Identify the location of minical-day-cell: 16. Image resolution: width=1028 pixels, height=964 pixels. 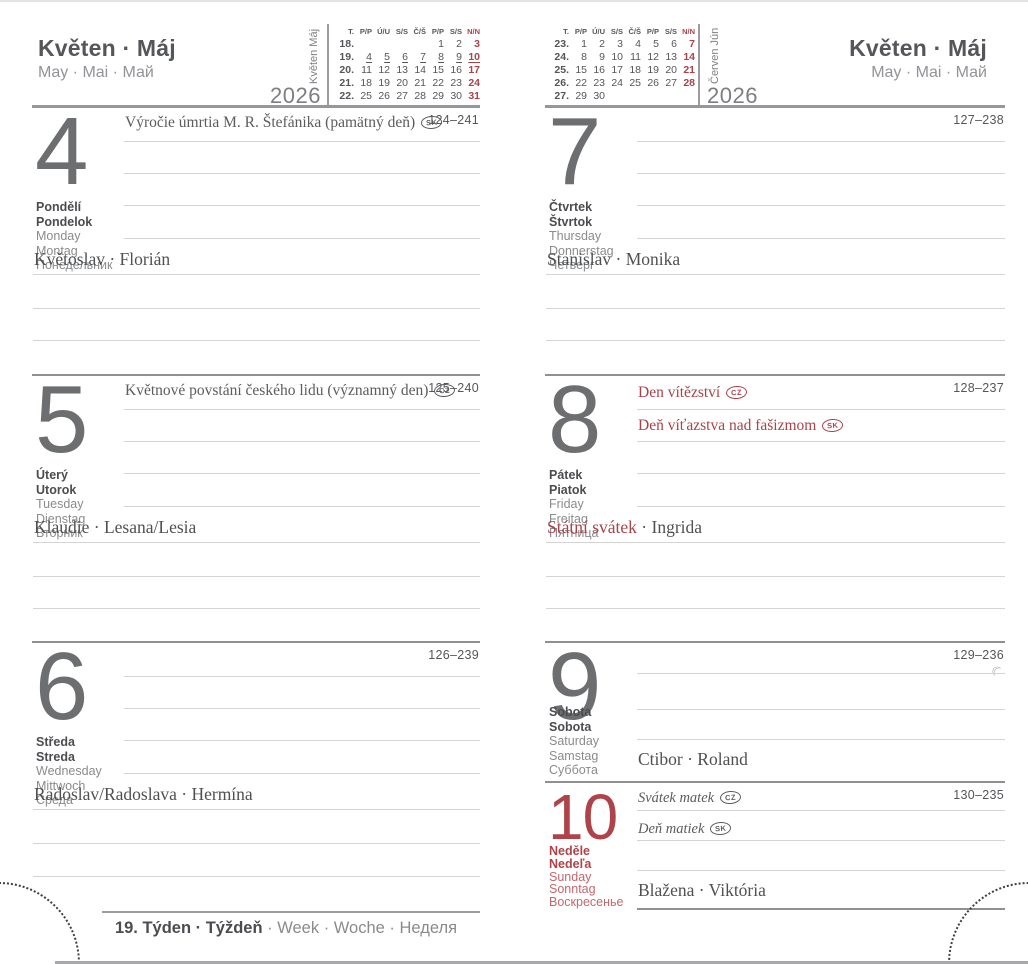
(456, 70).